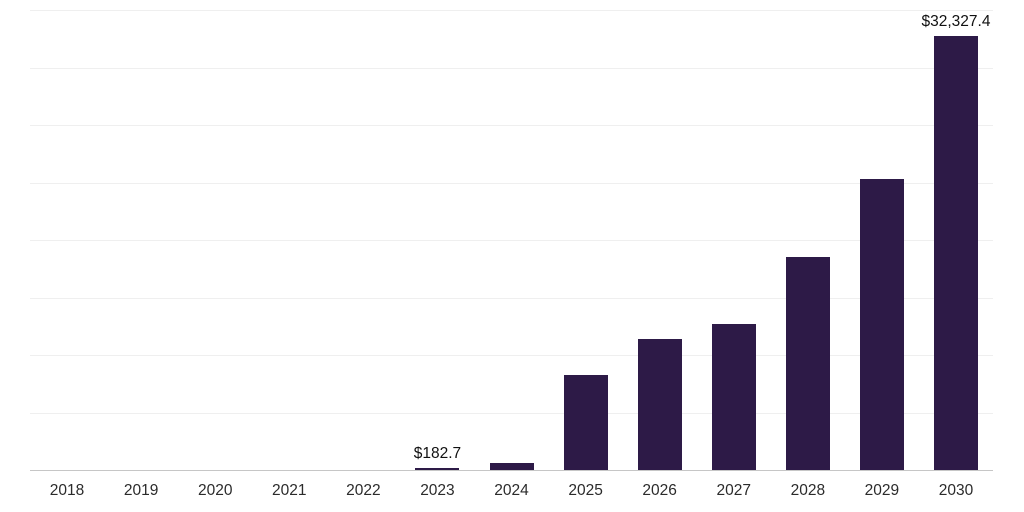 The image size is (1024, 512). What do you see at coordinates (67, 490) in the screenshot?
I see `x-tick-2018: 2018` at bounding box center [67, 490].